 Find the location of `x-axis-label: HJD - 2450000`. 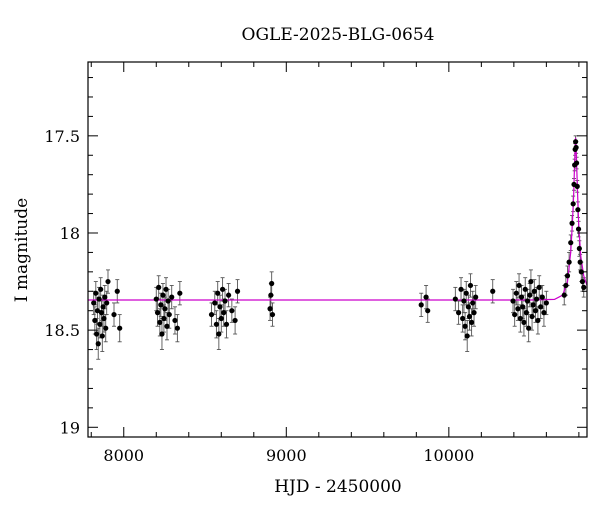

x-axis-label: HJD - 2450000 is located at coordinates (338, 487).